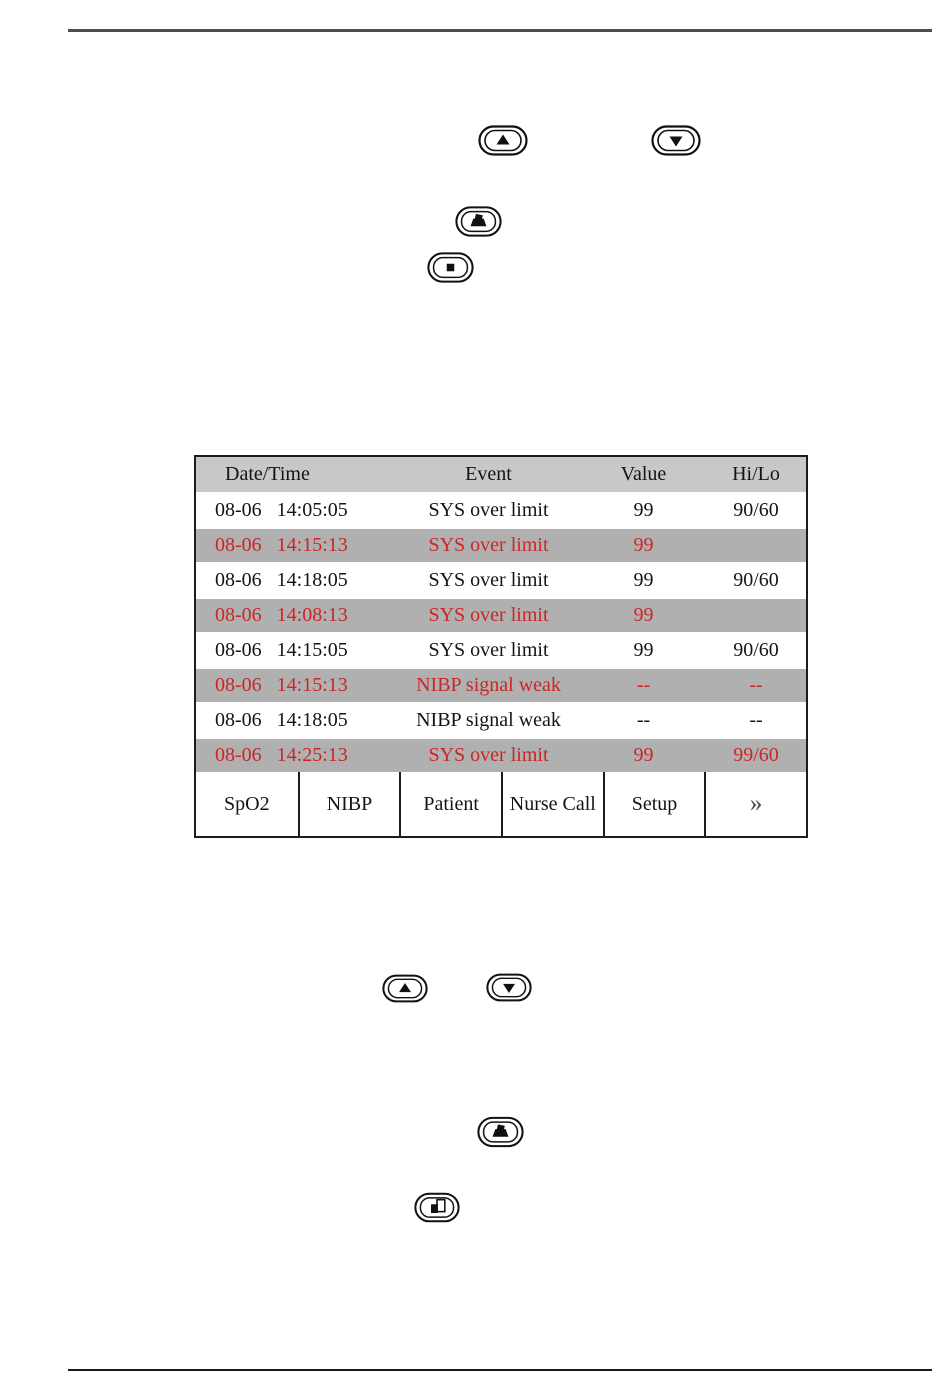 Image resolution: width=950 pixels, height=1388 pixels. Describe the element at coordinates (551, 804) in the screenshot. I see `softkey-nurse-call: Nurse Call` at that location.